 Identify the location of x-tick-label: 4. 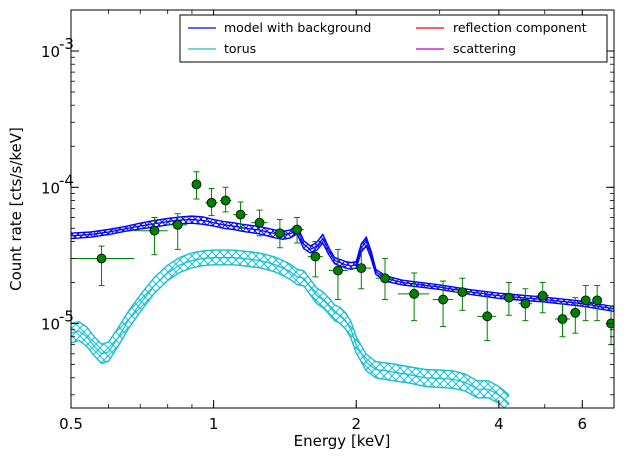
(499, 424).